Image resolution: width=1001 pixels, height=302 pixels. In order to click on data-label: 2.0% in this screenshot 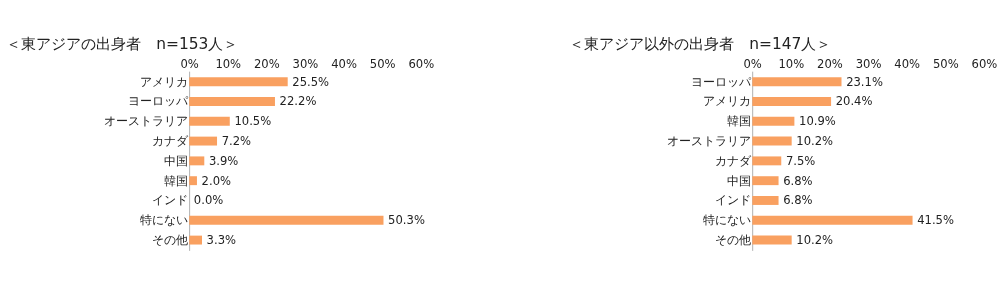, I will do `click(216, 180)`.